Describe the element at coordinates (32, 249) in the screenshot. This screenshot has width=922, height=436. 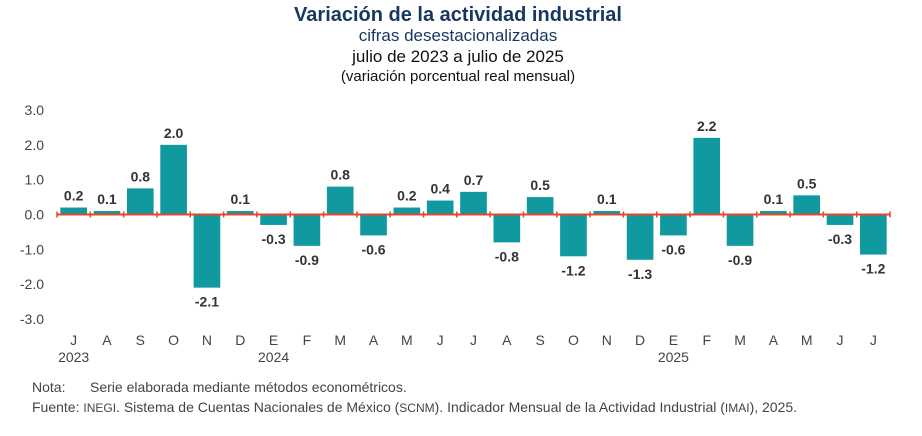
I see `y-tick-label: -1.0` at that location.